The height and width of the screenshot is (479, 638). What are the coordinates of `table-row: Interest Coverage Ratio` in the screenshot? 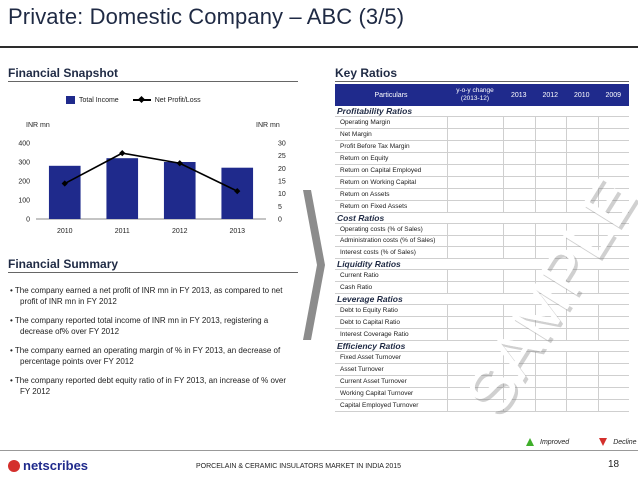 It's located at (482, 335).